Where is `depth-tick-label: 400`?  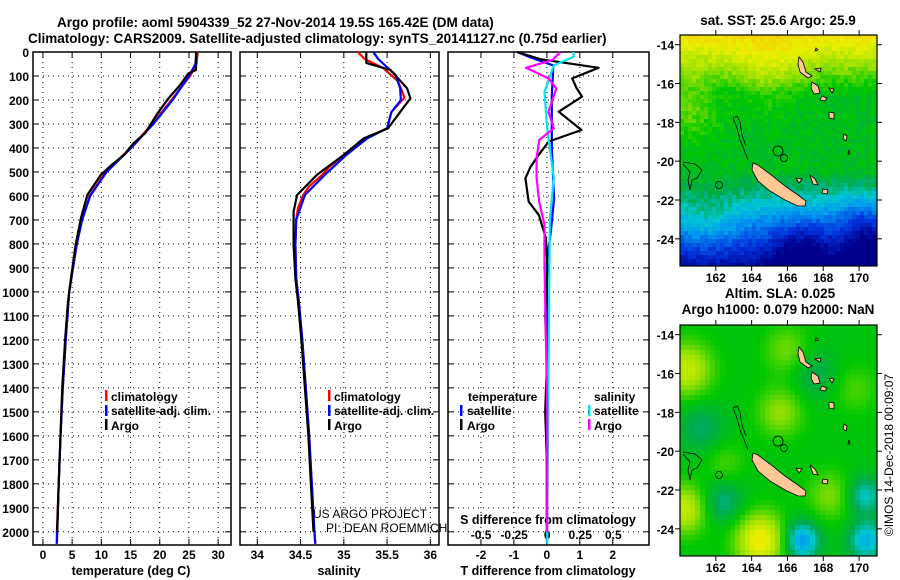
depth-tick-label: 400 is located at coordinates (19, 149).